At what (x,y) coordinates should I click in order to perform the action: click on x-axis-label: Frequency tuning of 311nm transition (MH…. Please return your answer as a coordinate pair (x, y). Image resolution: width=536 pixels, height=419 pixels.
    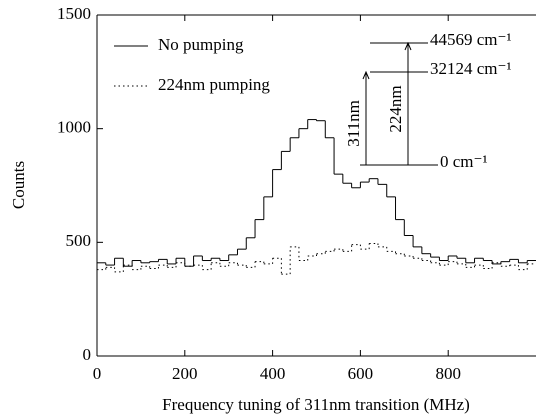
    Looking at the image, I should click on (316, 404).